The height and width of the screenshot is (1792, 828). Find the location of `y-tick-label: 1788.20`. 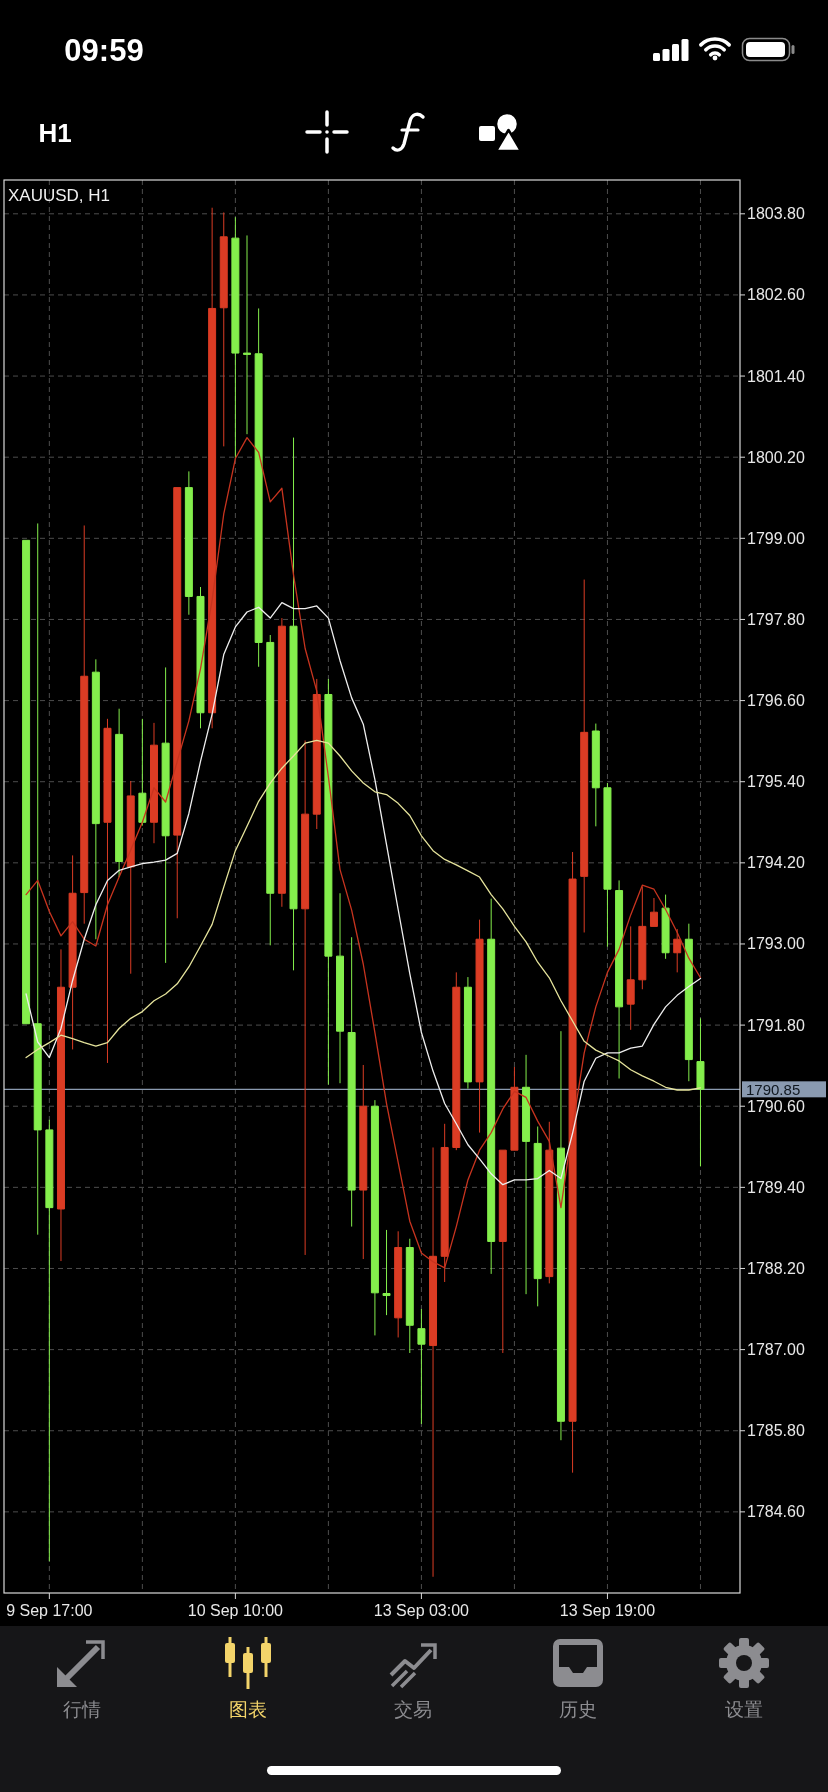

y-tick-label: 1788.20 is located at coordinates (776, 1268).